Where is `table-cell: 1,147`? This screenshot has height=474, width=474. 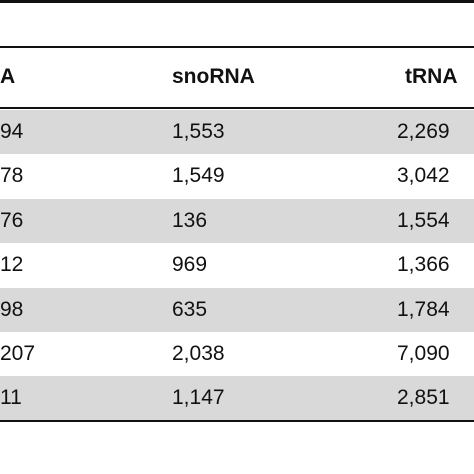
table-cell: 1,147 is located at coordinates (198, 398).